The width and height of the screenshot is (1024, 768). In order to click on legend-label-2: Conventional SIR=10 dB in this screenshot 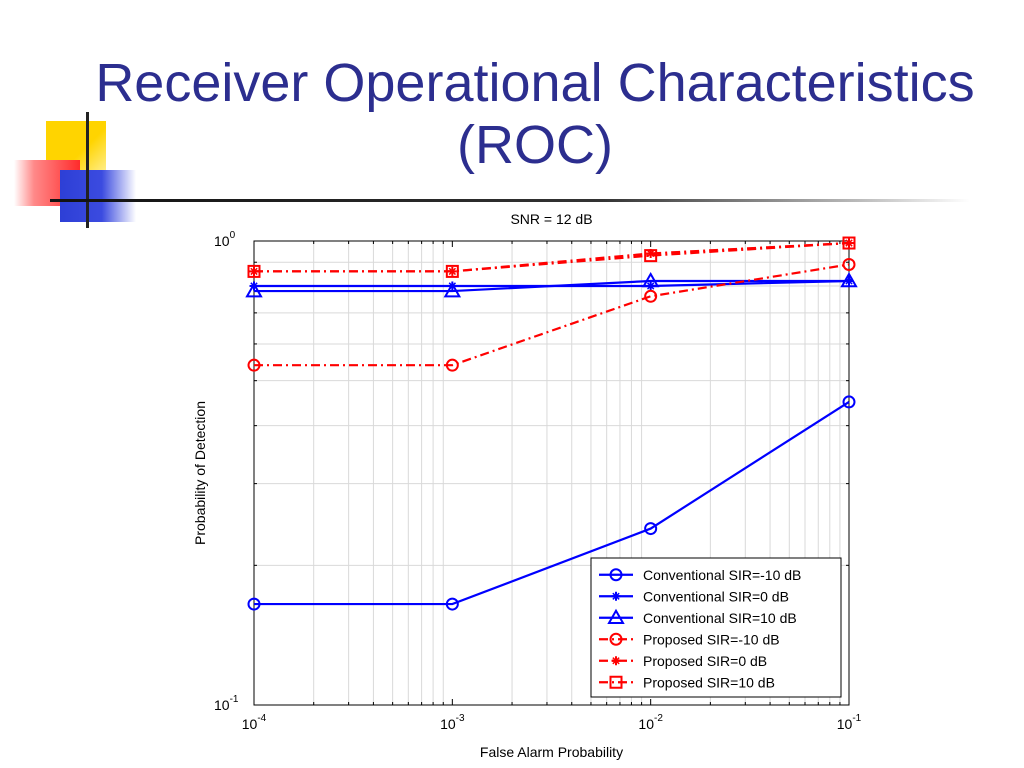, I will do `click(720, 618)`.